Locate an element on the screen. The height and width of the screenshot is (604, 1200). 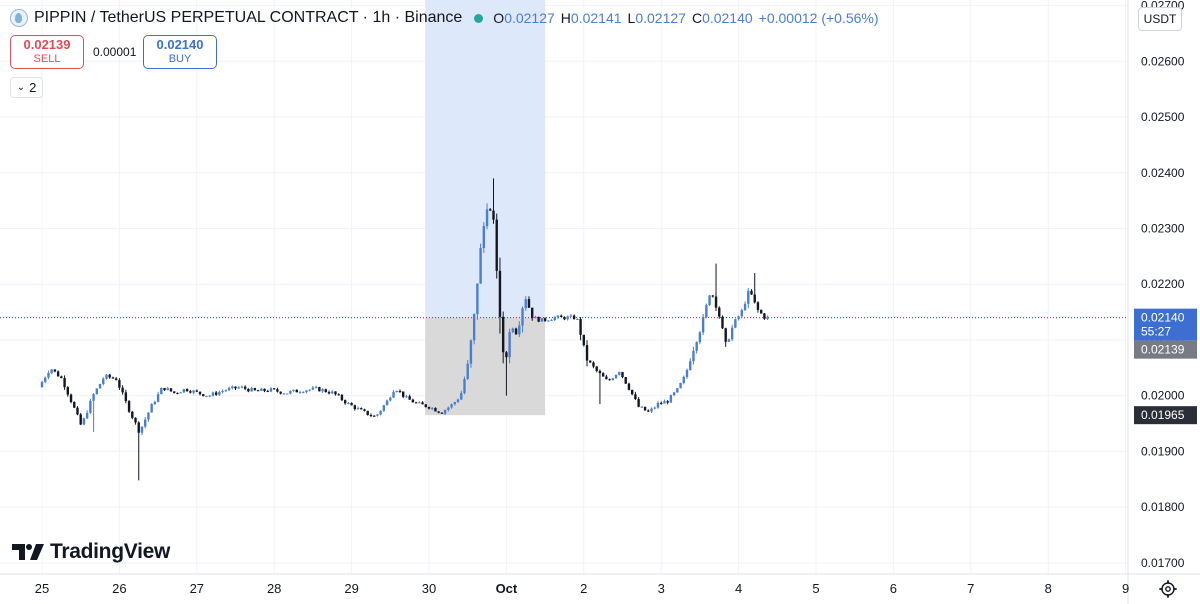
market-status-dot-icon is located at coordinates (479, 18).